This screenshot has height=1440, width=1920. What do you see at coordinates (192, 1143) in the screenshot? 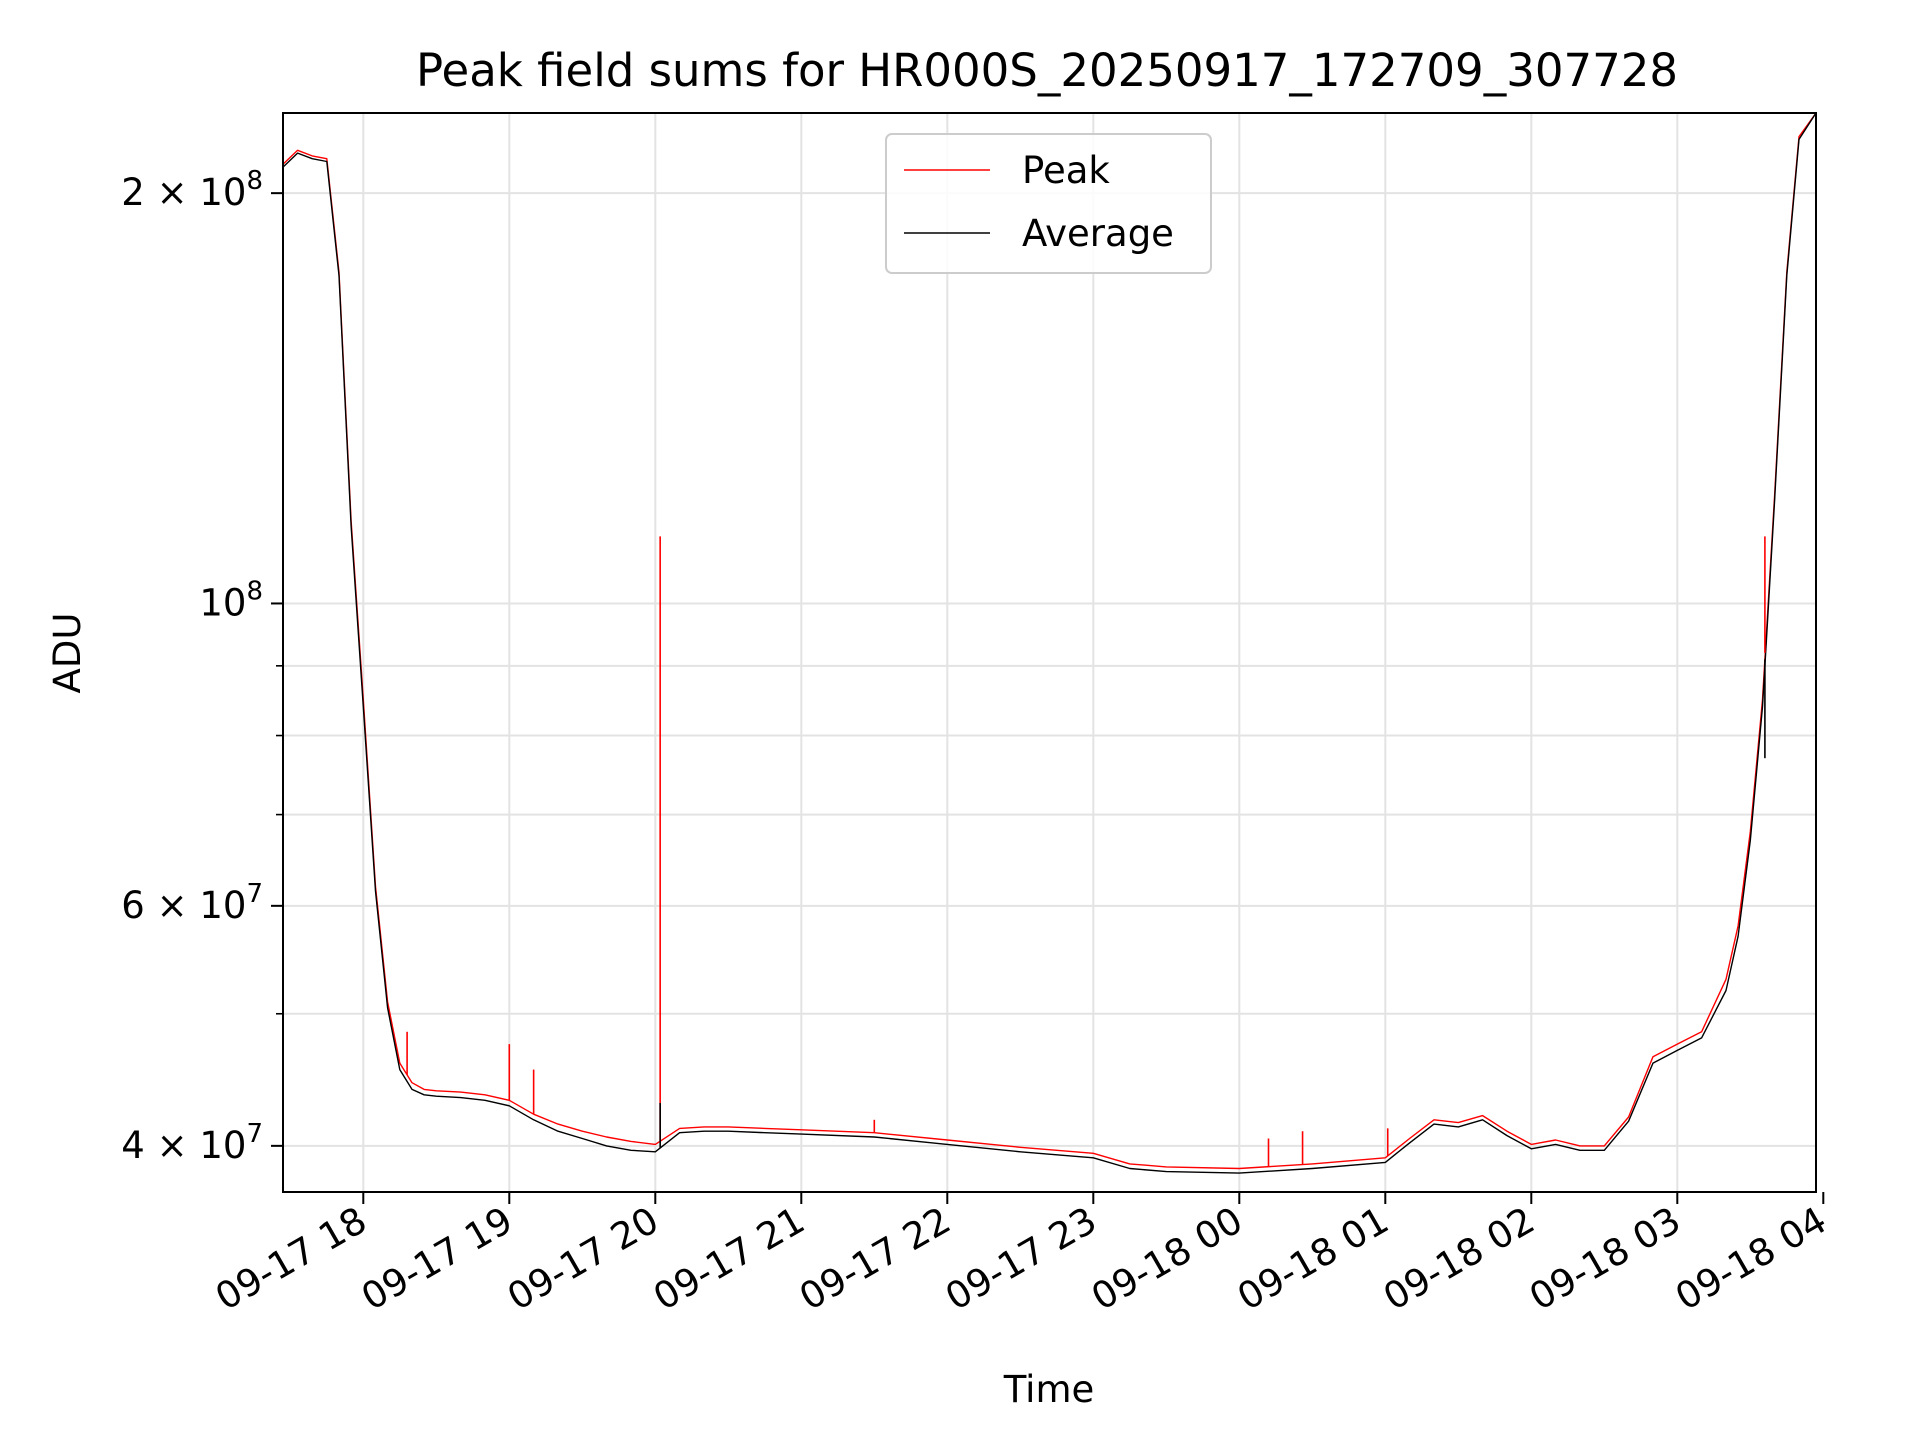
I see `y-tick-label: 4 × 107` at bounding box center [192, 1143].